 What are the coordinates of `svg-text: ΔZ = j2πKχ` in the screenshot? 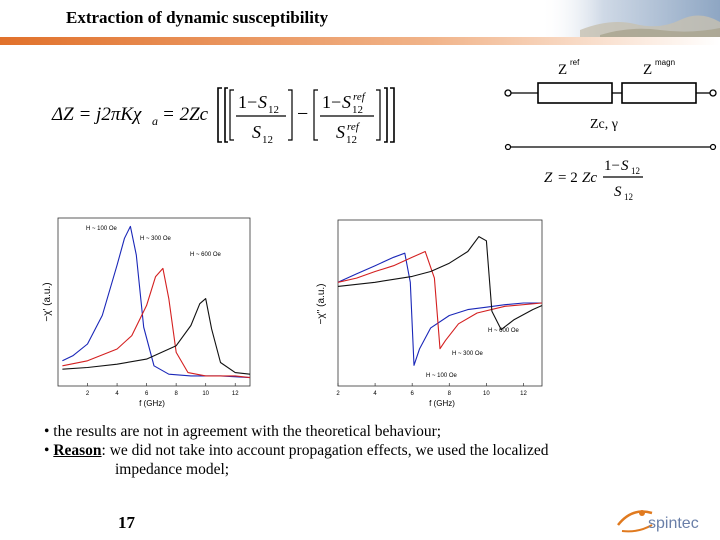 It's located at (96, 114).